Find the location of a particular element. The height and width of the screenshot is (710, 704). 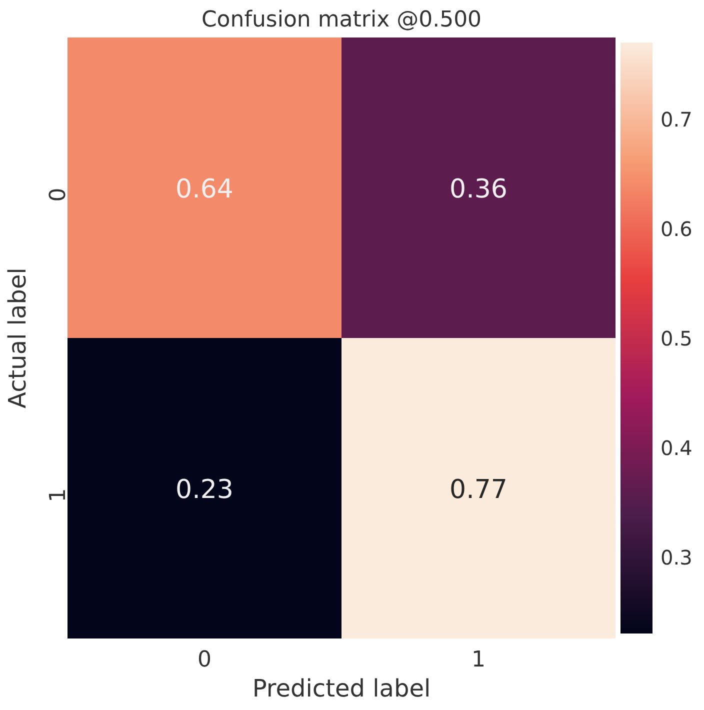

data-label: 0.23 is located at coordinates (205, 489).